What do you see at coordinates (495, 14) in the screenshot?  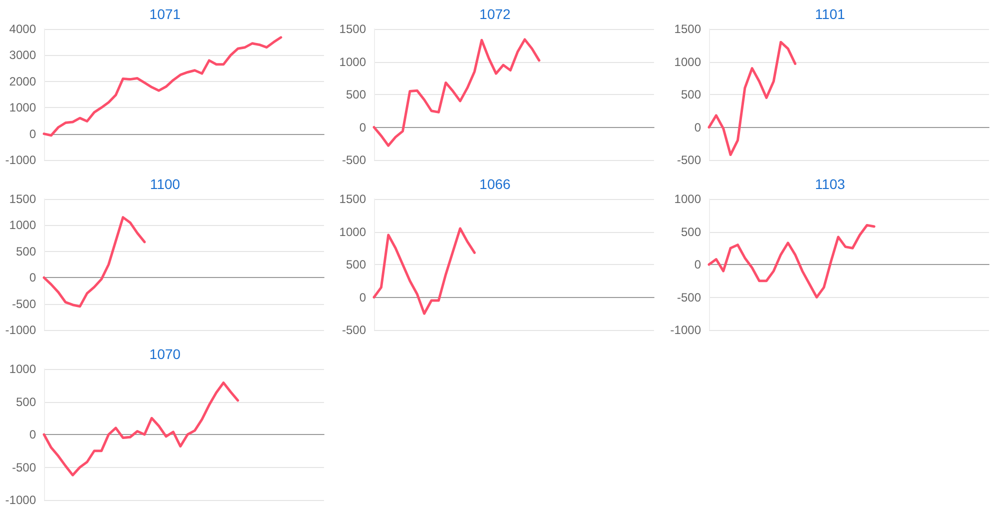 I see `chart-title: 1072` at bounding box center [495, 14].